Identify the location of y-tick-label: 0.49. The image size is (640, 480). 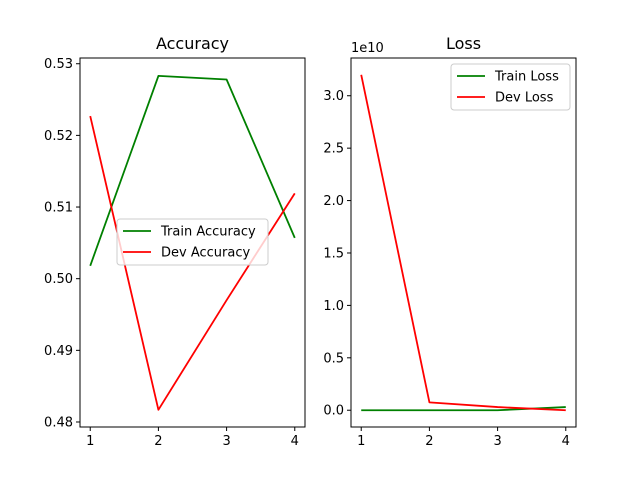
(58, 351).